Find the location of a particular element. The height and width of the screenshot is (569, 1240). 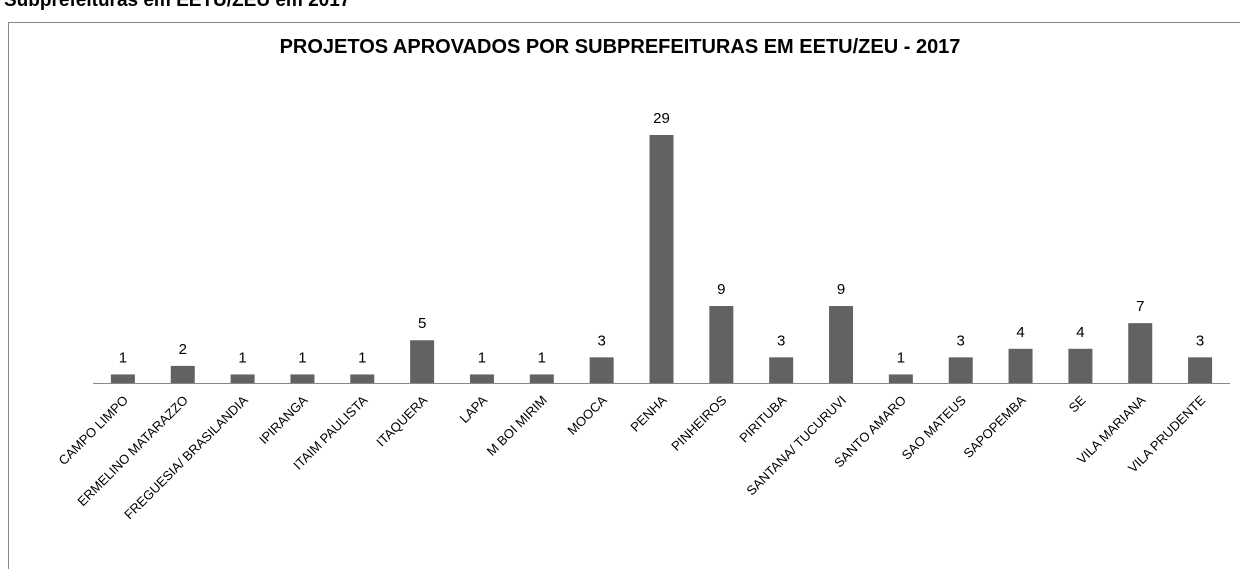

x-tick-label: SE is located at coordinates (1077, 403).